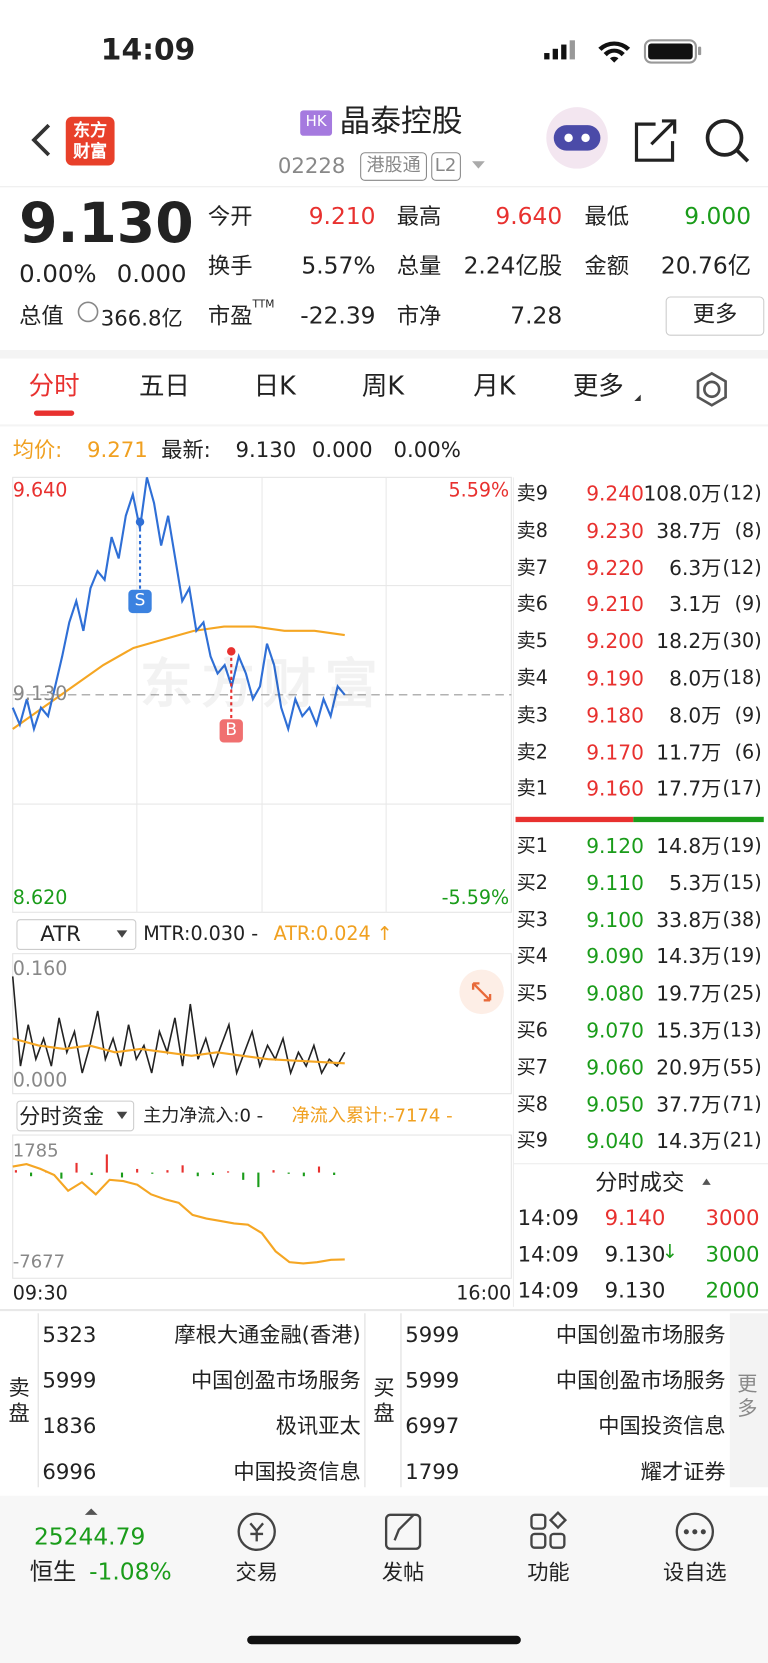 This screenshot has width=768, height=1663. I want to click on index-name: 恒生, so click(53, 1572).